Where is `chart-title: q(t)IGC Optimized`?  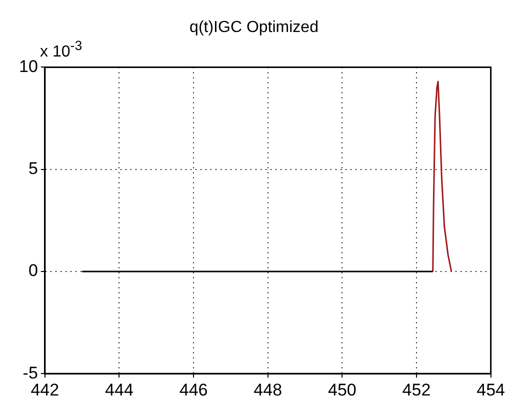 chart-title: q(t)IGC Optimized is located at coordinates (254, 27).